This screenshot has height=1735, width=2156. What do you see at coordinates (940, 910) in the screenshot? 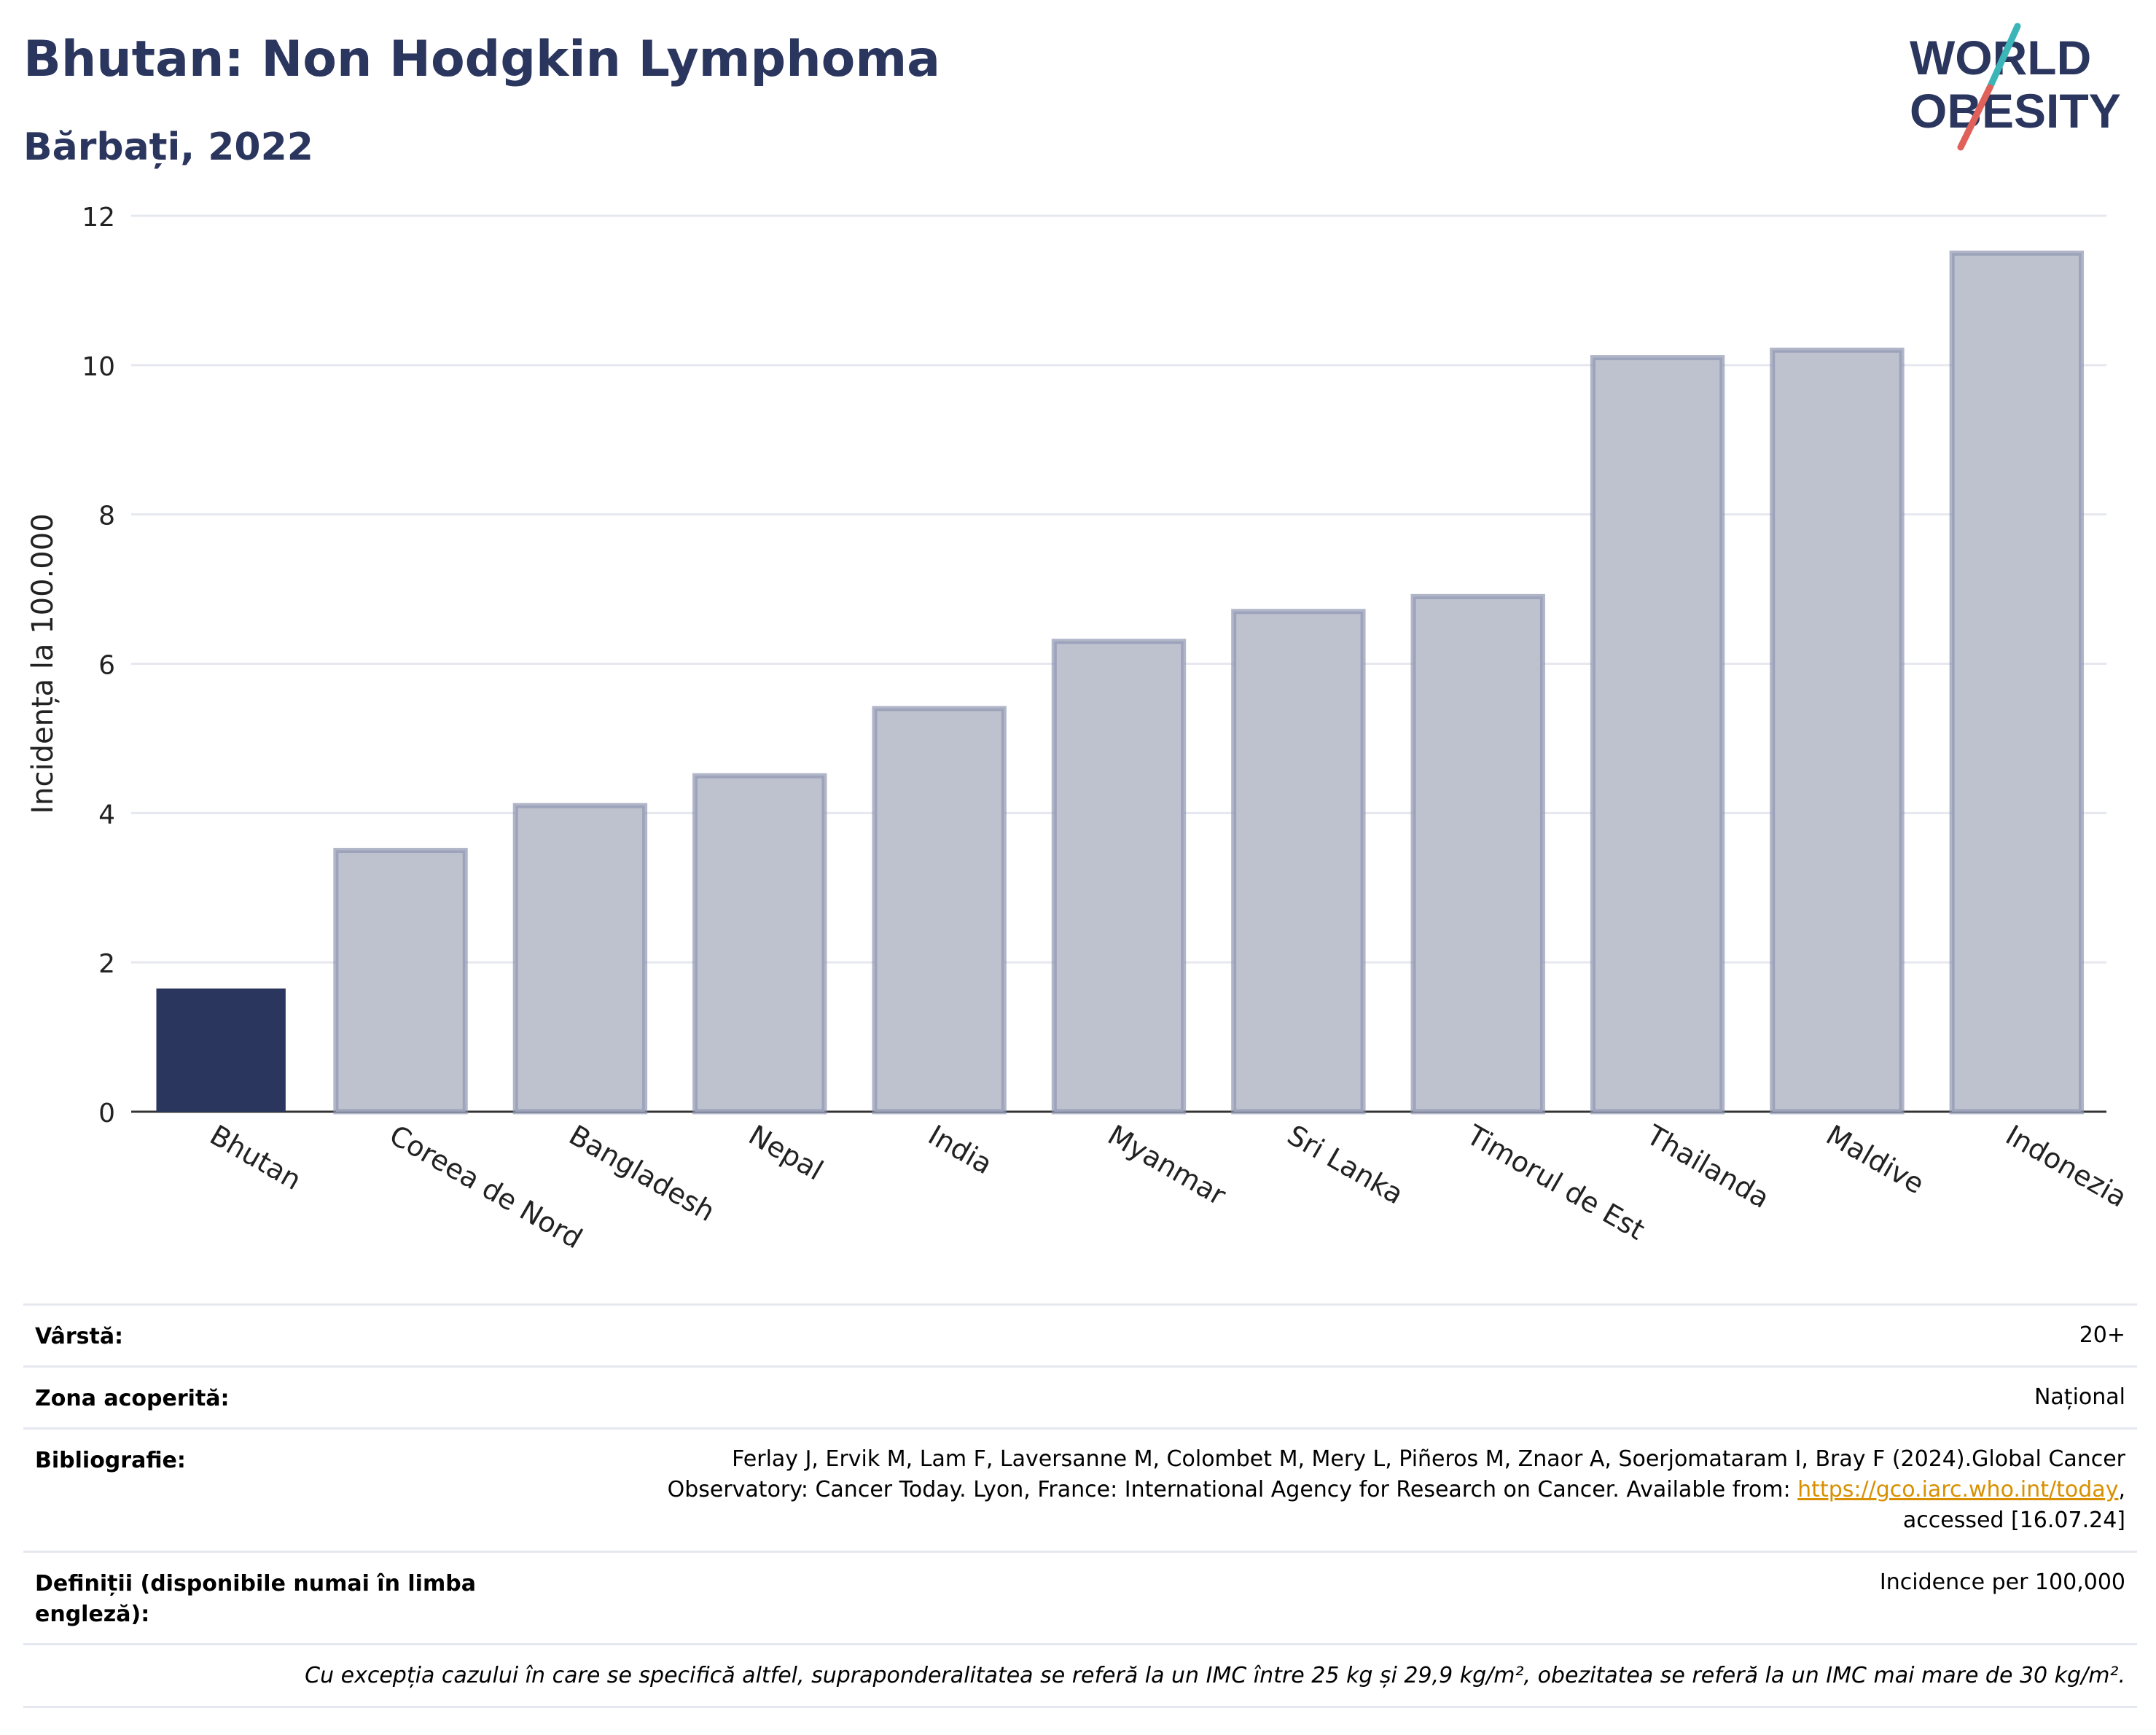
I see `bar-india` at bounding box center [940, 910].